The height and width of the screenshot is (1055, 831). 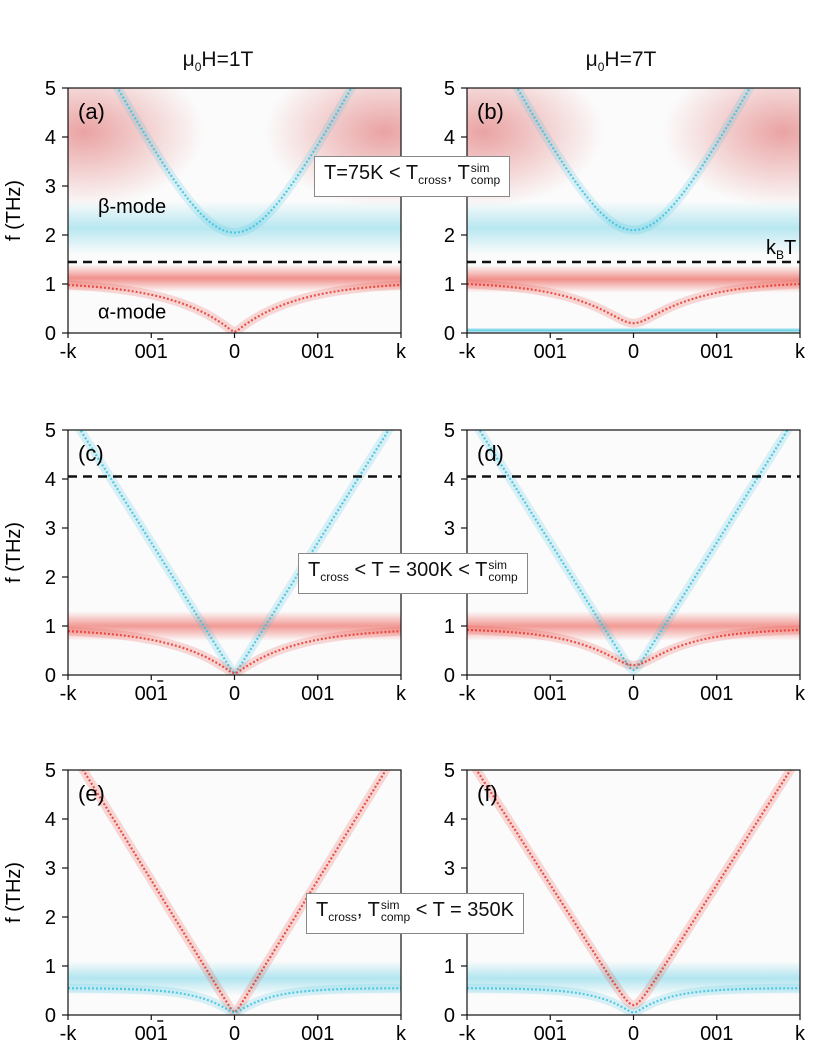 I want to click on column-header-7T: μ0H=7T, so click(x=621, y=61).